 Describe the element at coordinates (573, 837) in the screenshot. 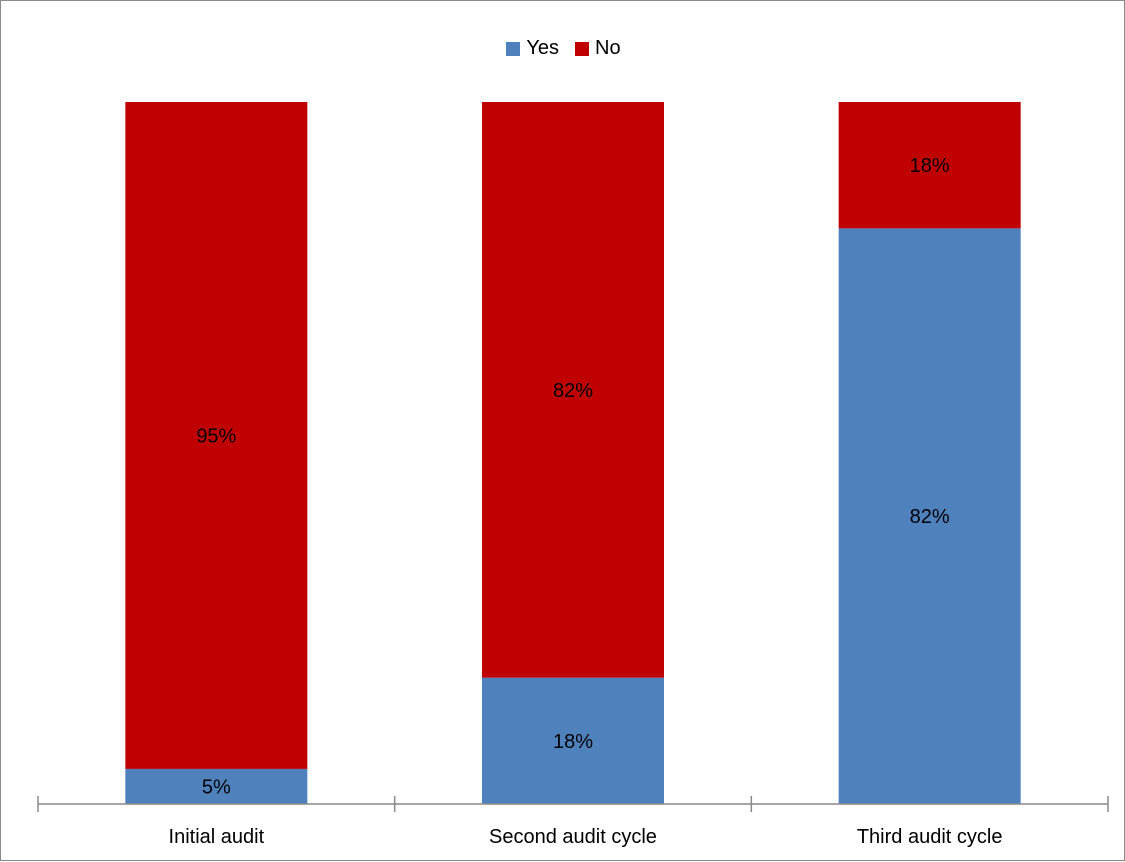

I see `category-label-2: Second audit cycle` at that location.